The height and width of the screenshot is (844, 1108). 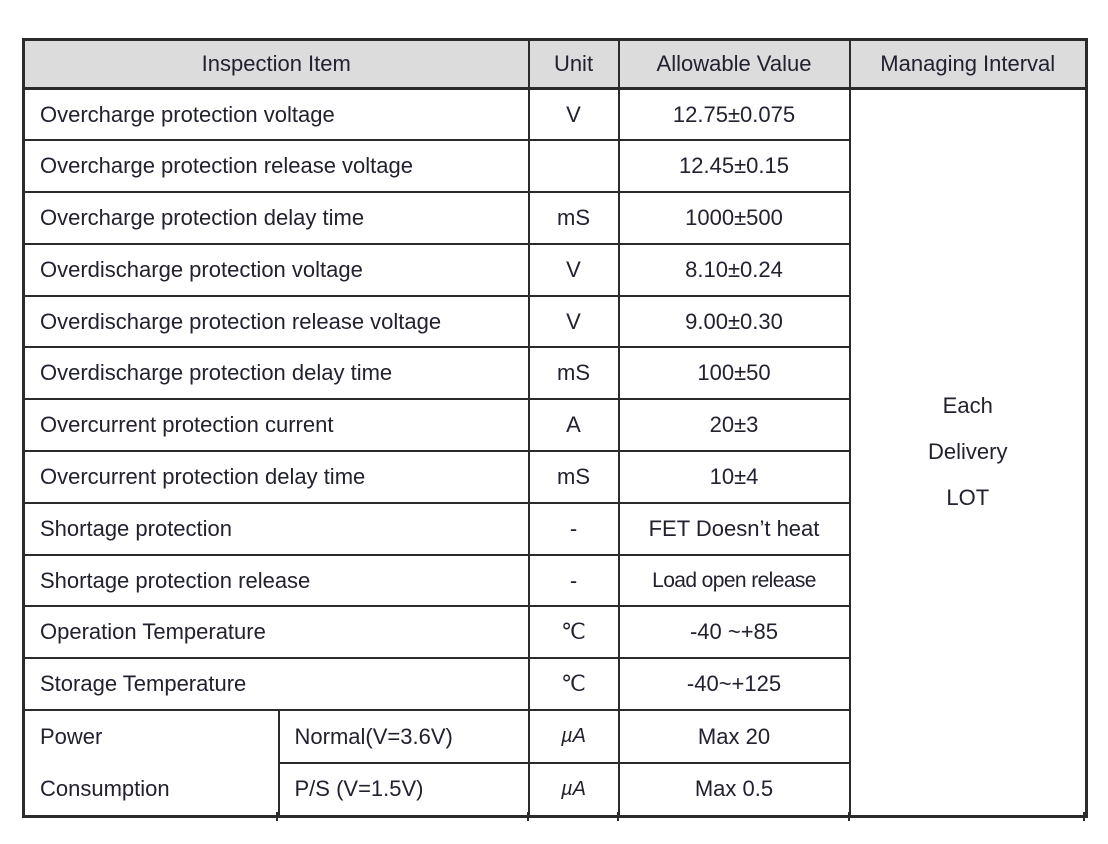 What do you see at coordinates (403, 790) in the screenshot?
I see `power-condition-cell: P/S (V=1.5V)` at bounding box center [403, 790].